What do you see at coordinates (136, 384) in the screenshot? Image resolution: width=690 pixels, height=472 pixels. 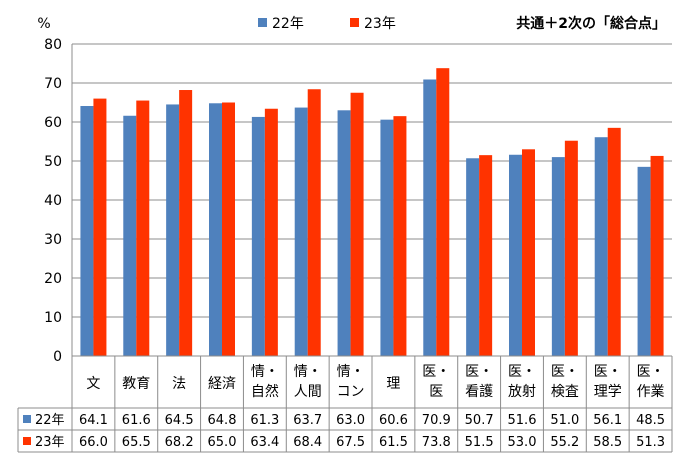 I see `category-label: 教育` at bounding box center [136, 384].